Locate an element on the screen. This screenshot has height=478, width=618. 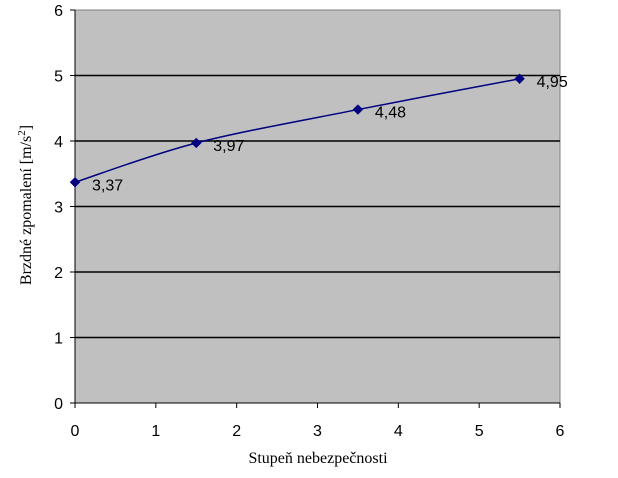
y-axis-title: Brzdné zpomalení [m/s2] is located at coordinates (25, 205).